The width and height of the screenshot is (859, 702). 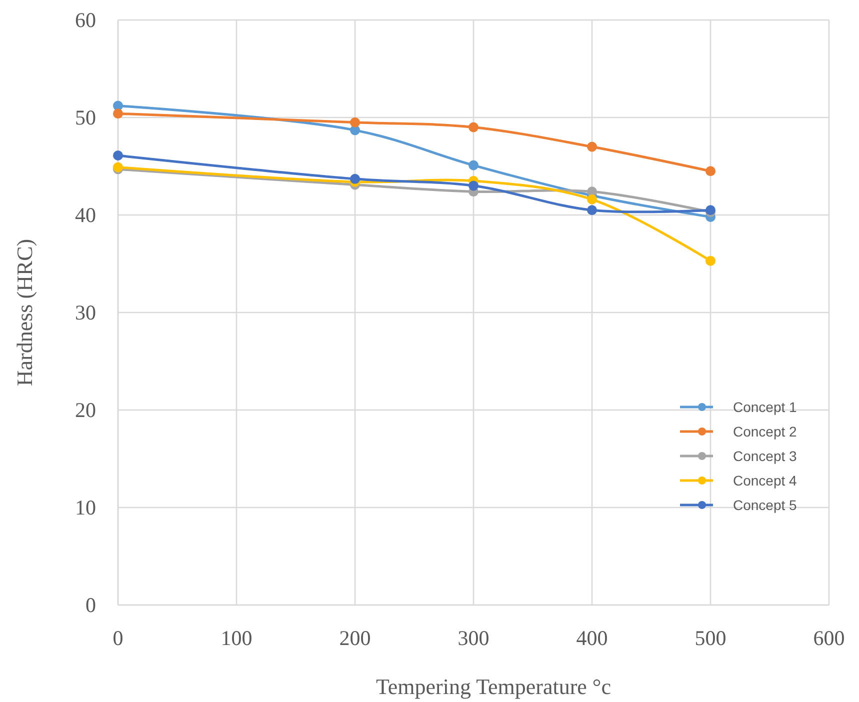 I want to click on x-tick-label: 0, so click(x=118, y=638).